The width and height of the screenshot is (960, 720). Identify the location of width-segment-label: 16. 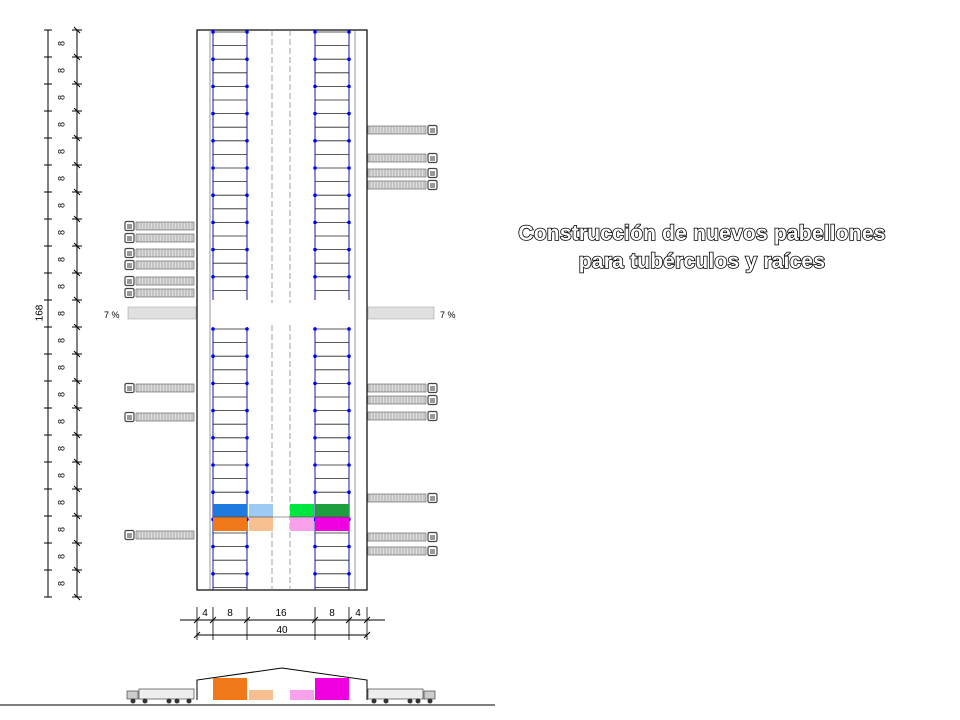
(281, 613).